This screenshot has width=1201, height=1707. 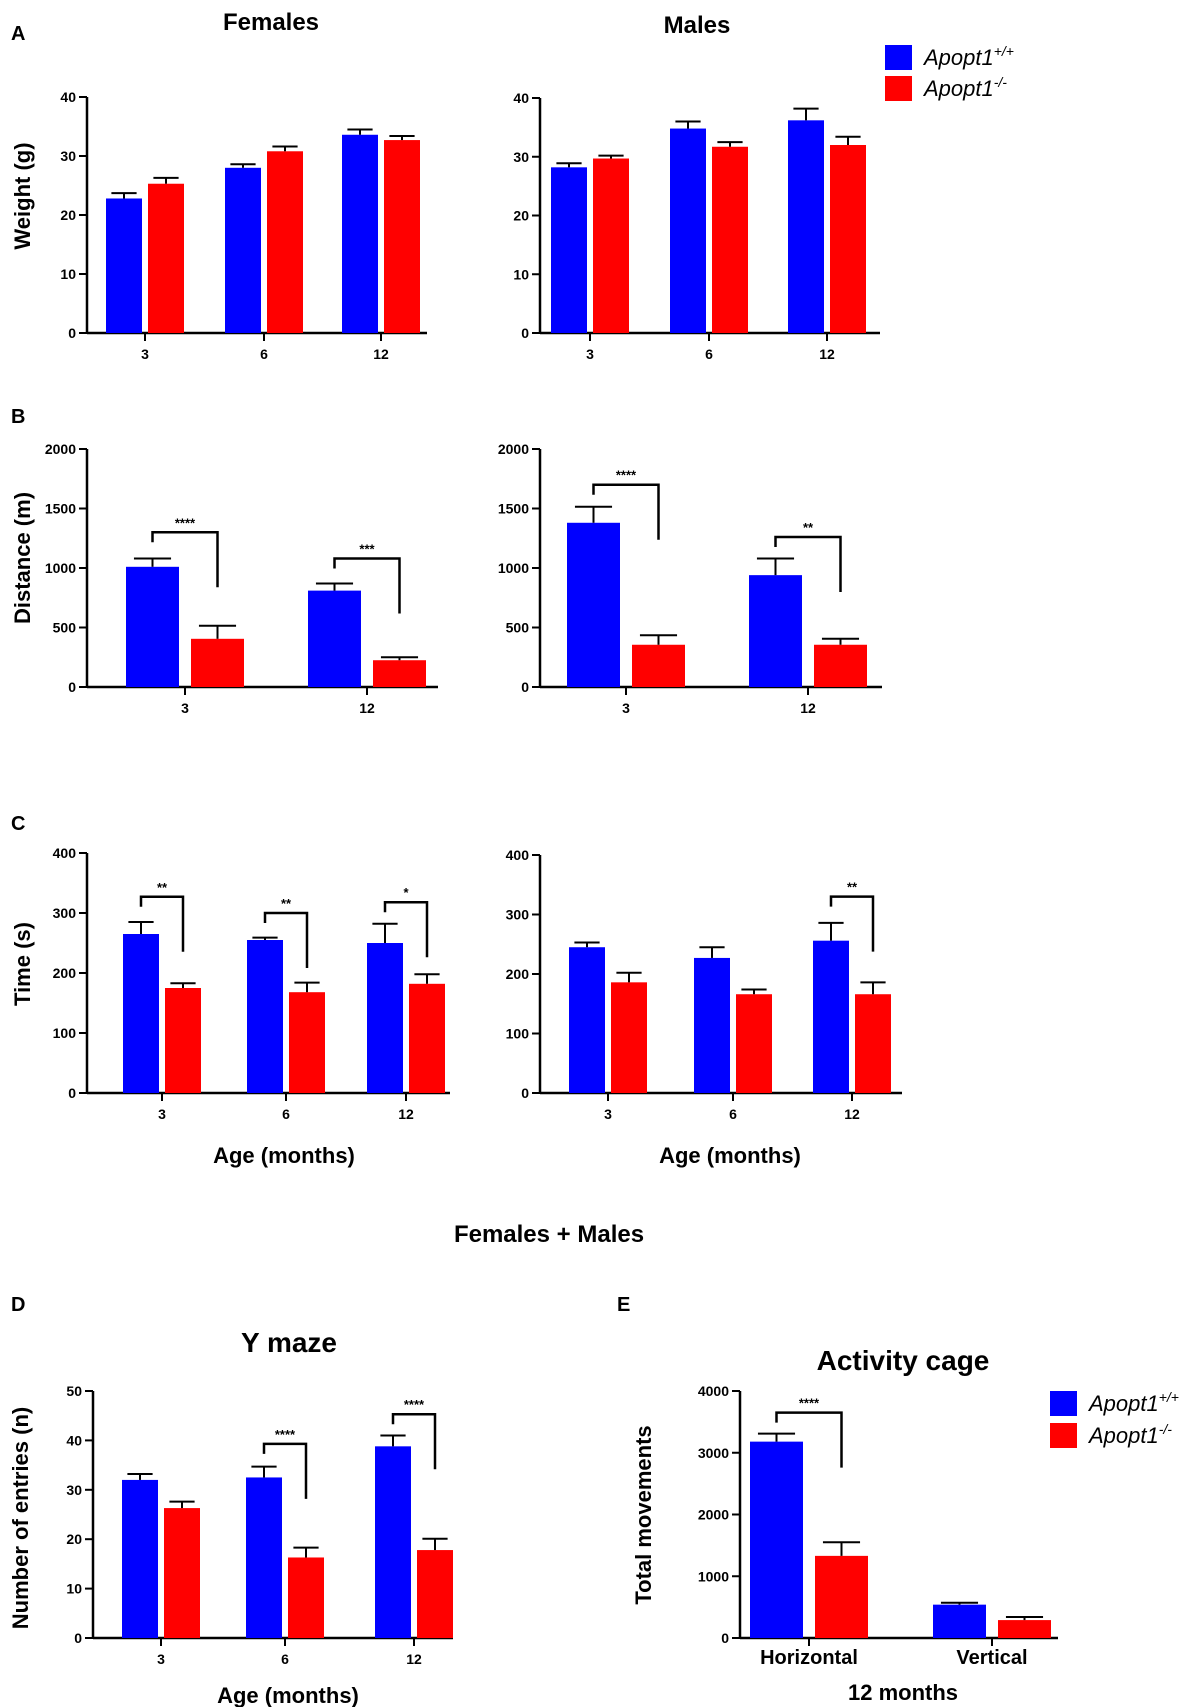 What do you see at coordinates (271, 22) in the screenshot?
I see `col-title-females: Females` at bounding box center [271, 22].